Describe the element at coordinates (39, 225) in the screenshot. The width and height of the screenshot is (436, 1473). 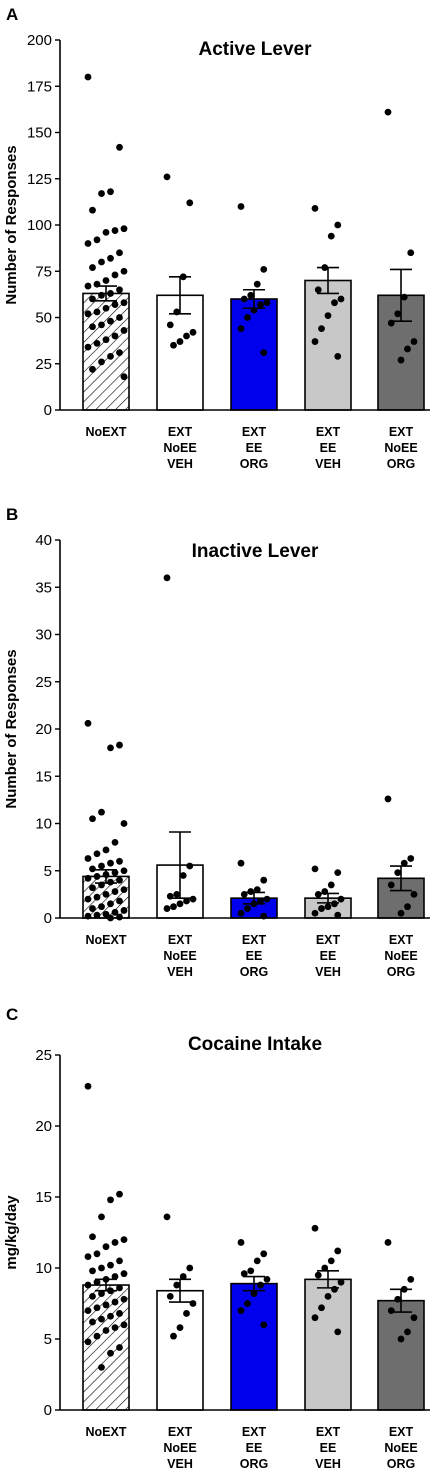
I see `y-tick-label: 100` at that location.